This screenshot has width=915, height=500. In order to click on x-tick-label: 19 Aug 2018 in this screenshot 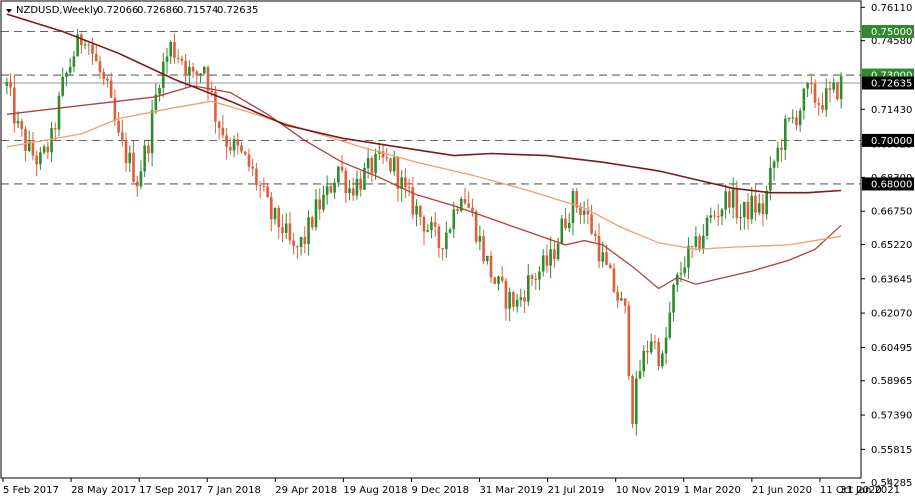, I will do `click(375, 490)`.